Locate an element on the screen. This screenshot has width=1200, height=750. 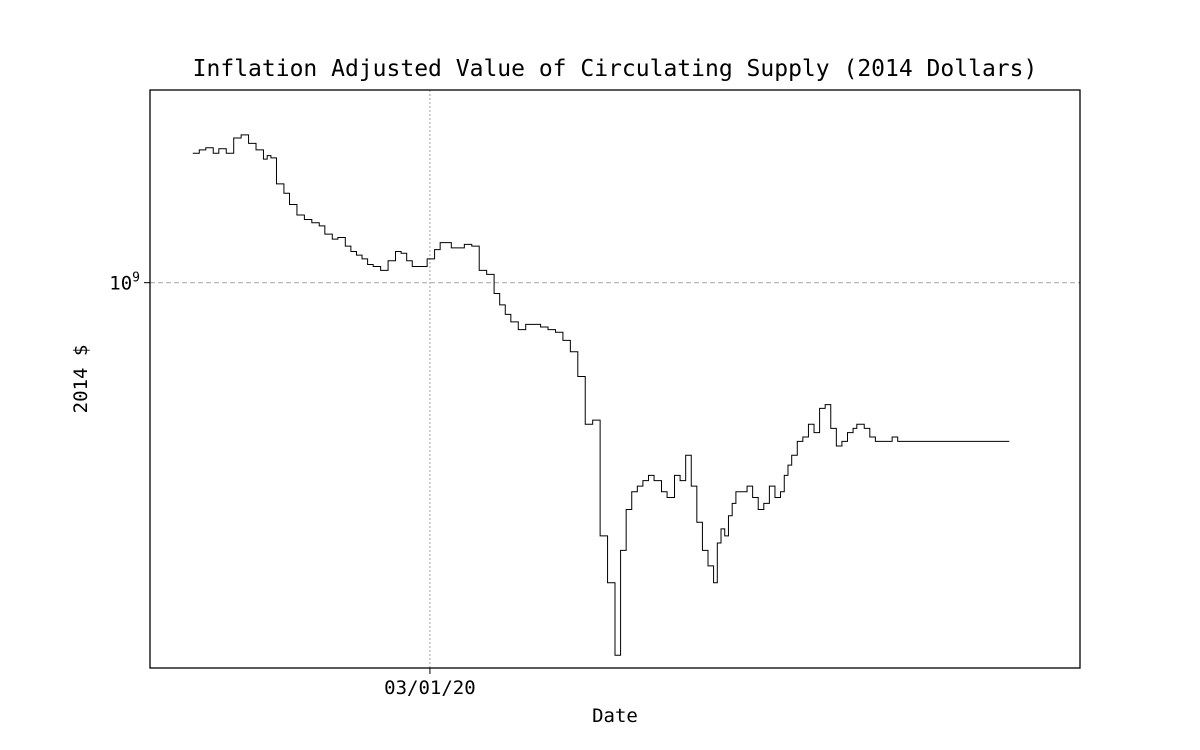
y-tick-label-0: 109 is located at coordinates (124, 283).